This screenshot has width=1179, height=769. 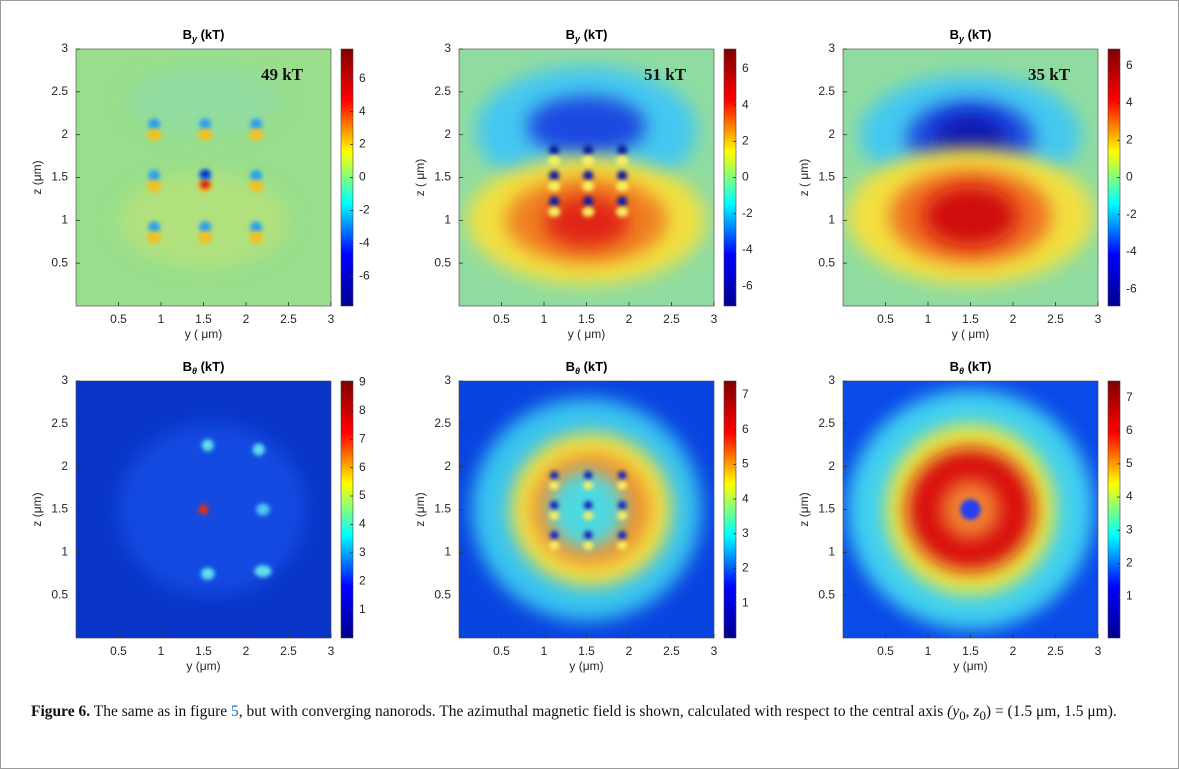 What do you see at coordinates (954, 34) in the screenshot?
I see `title-main: B` at bounding box center [954, 34].